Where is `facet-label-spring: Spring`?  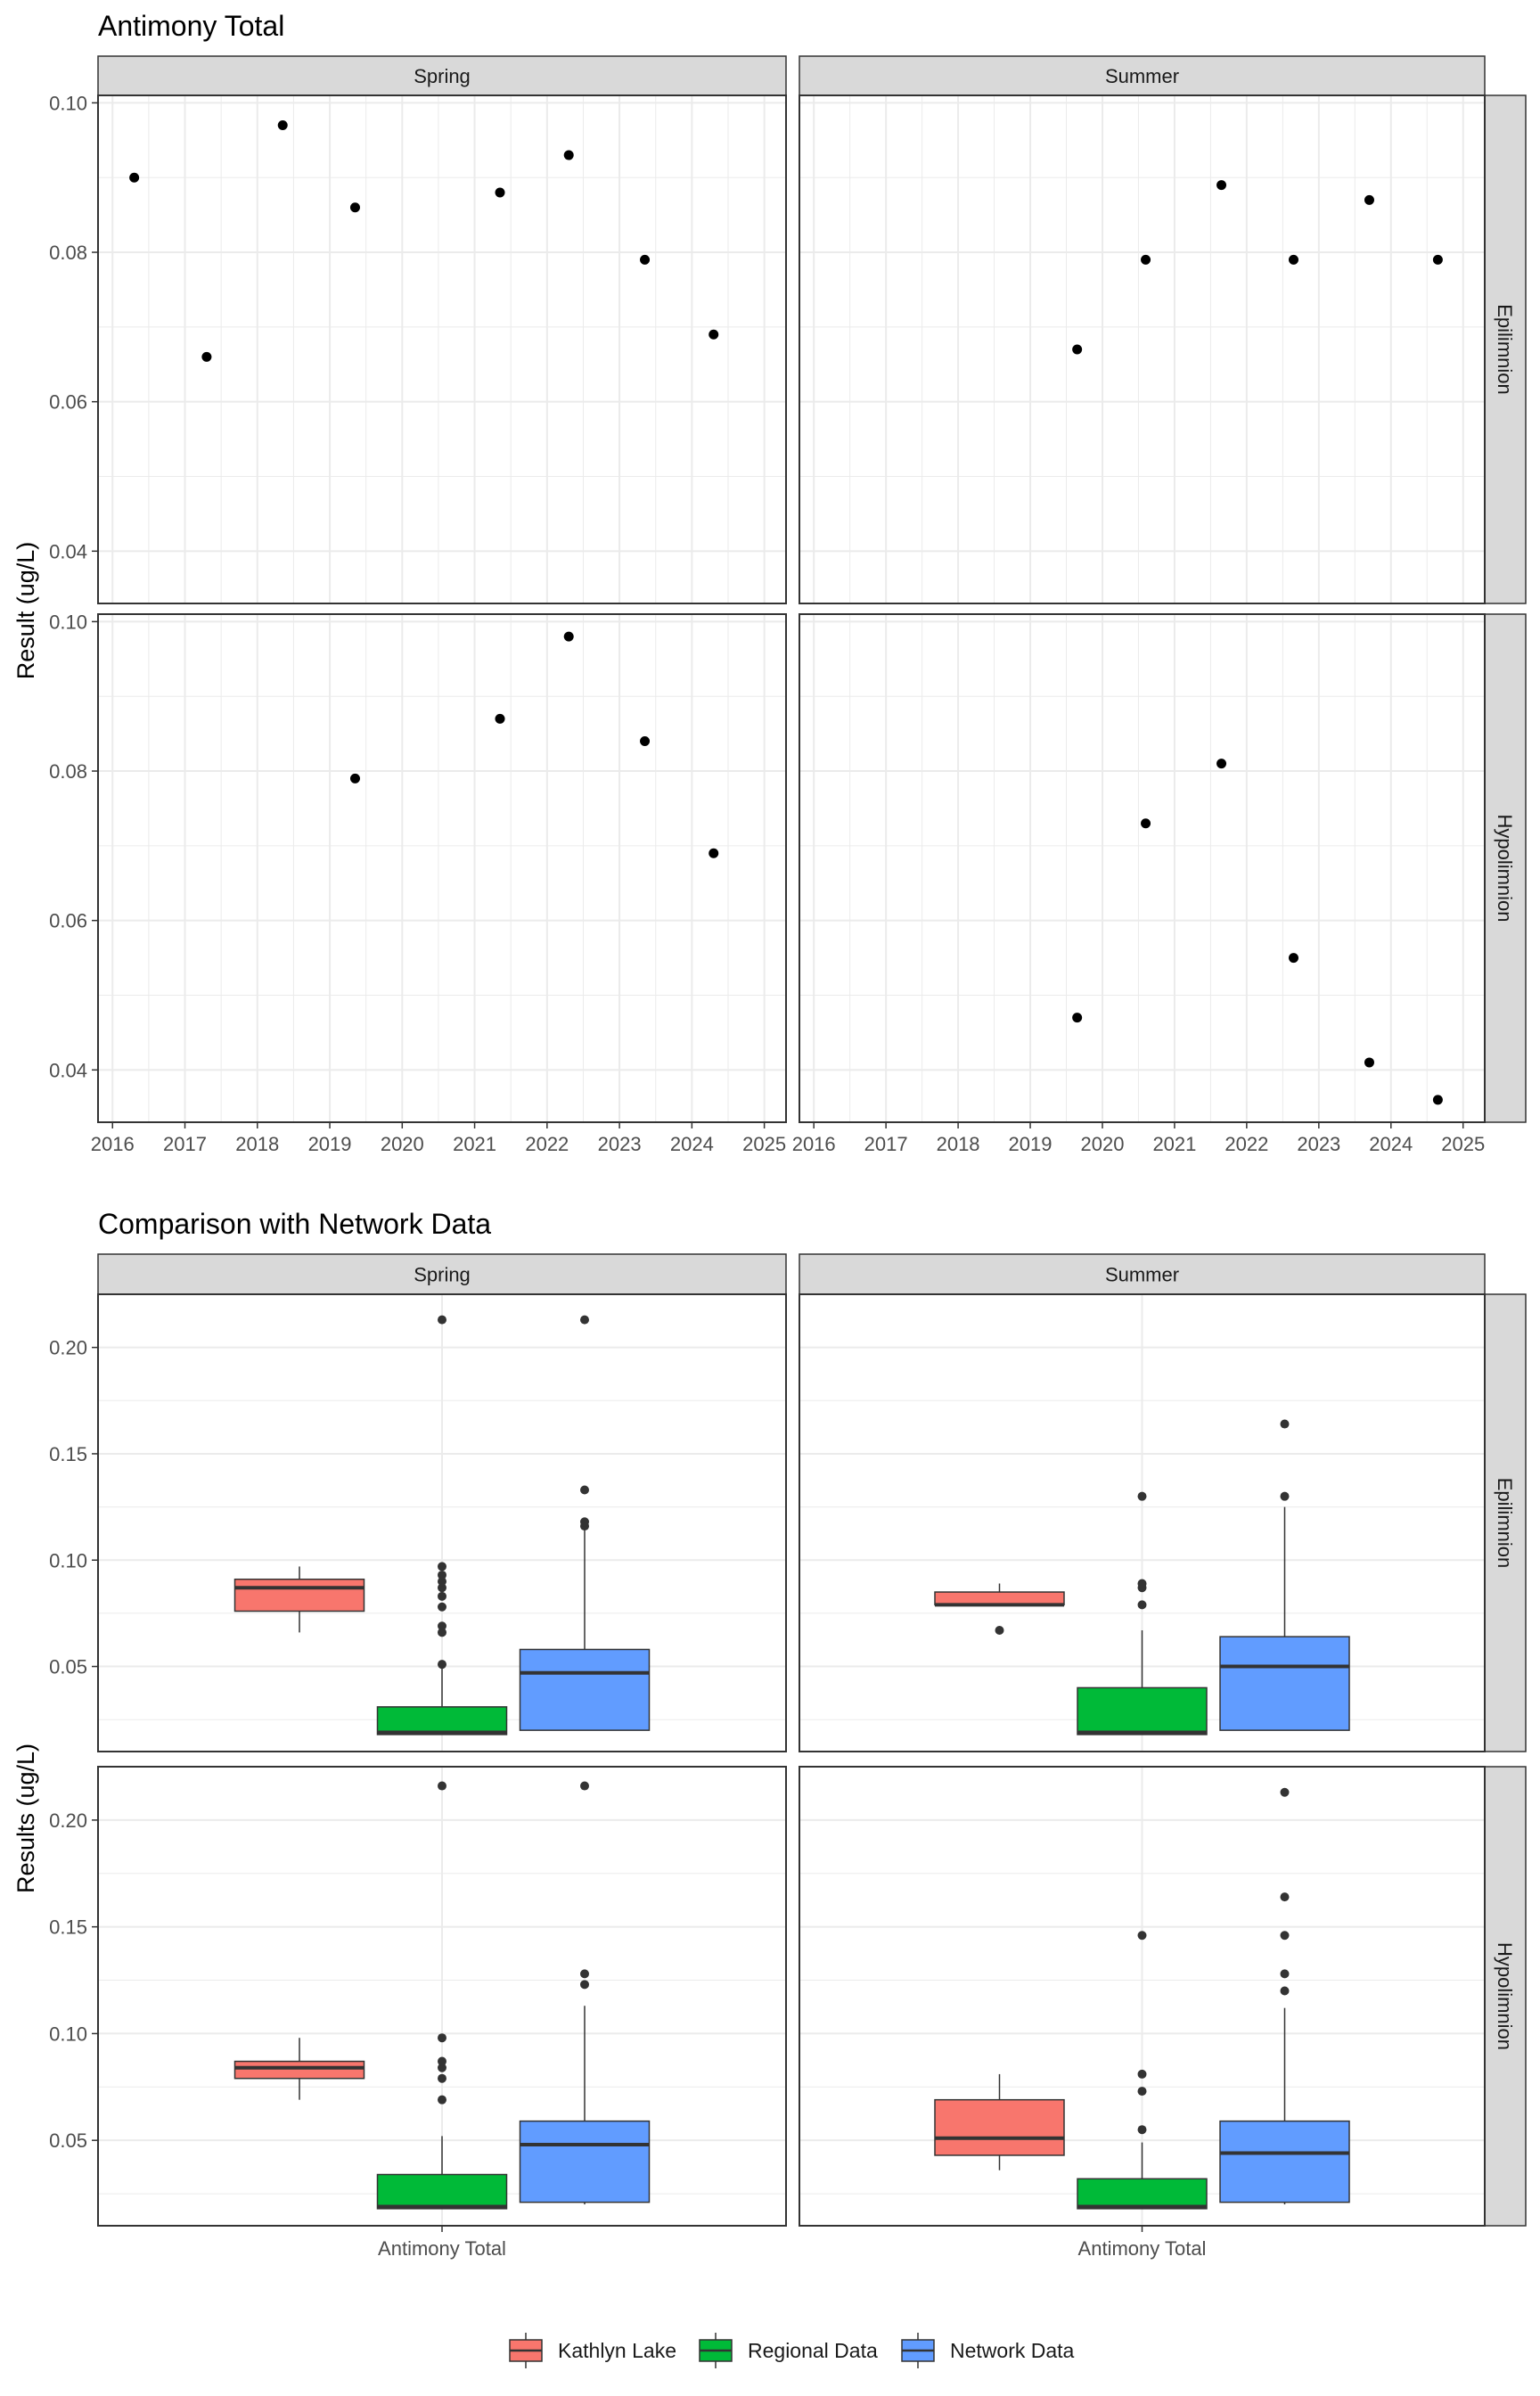
facet-label-spring: Spring is located at coordinates (442, 1275).